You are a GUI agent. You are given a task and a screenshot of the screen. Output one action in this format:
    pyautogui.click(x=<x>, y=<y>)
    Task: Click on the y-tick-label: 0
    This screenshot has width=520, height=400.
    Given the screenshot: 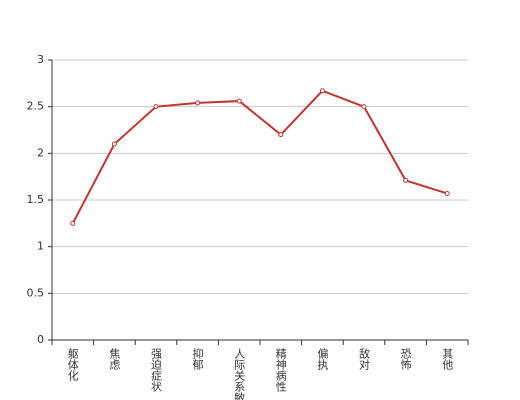 What is the action you would take?
    pyautogui.click(x=40, y=339)
    